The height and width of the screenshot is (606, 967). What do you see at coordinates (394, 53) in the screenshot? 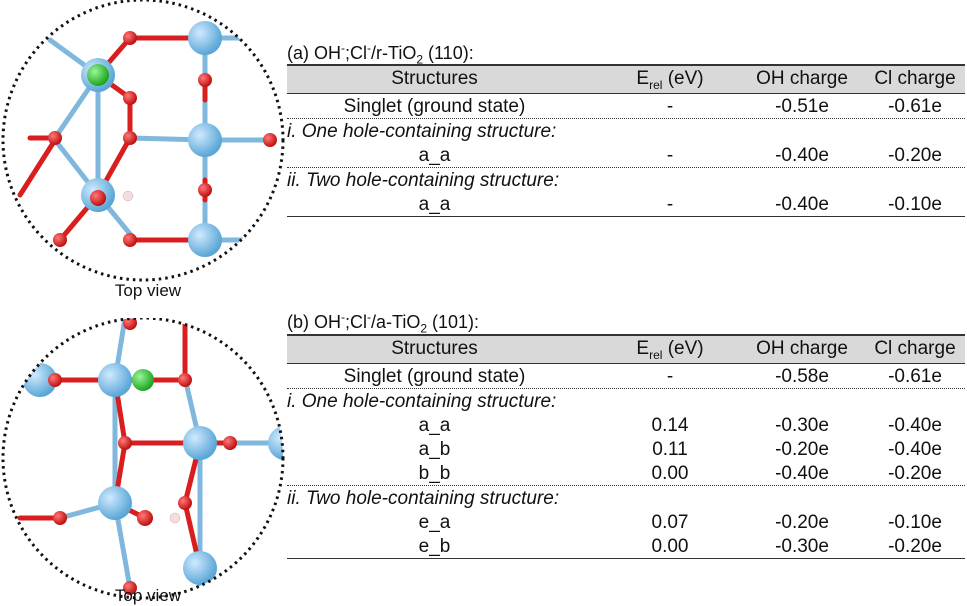
I see `title-a-text-3: /r-TiO` at bounding box center [394, 53].